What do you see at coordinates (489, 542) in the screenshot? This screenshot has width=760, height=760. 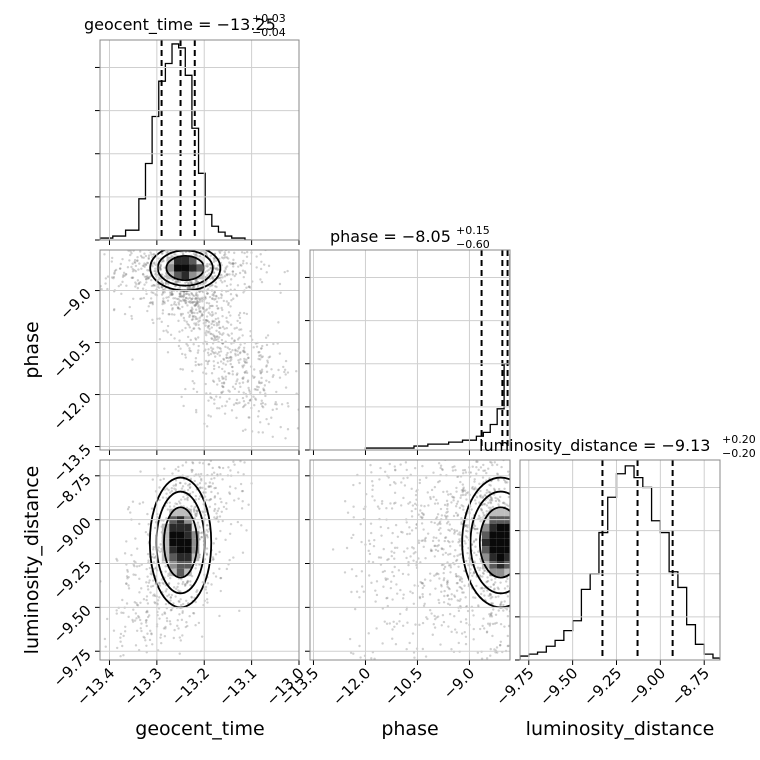 I see `panel-phase-vs-luminosity-distance-contour` at bounding box center [489, 542].